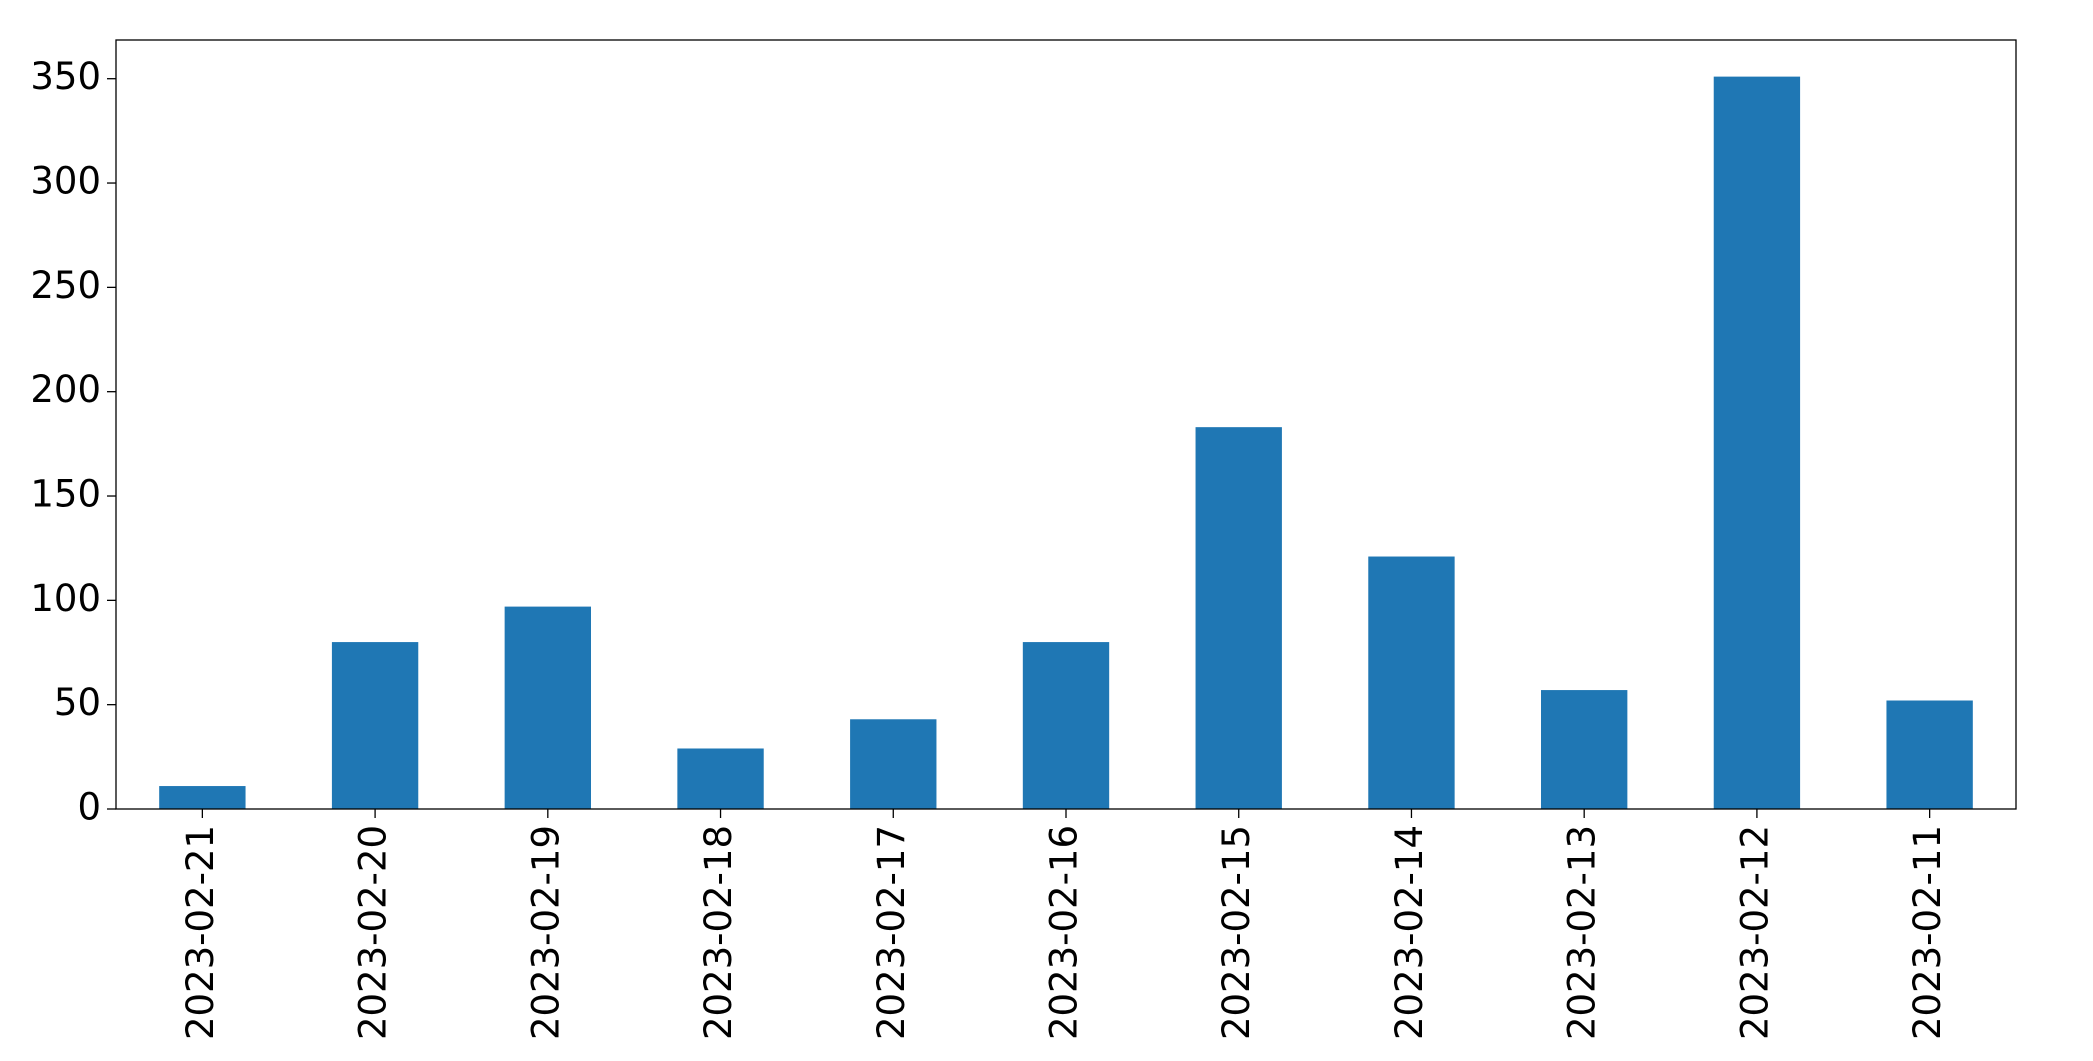 The image size is (2093, 1061). I want to click on x-tick-label: 2023-02-11, so click(1927, 932).